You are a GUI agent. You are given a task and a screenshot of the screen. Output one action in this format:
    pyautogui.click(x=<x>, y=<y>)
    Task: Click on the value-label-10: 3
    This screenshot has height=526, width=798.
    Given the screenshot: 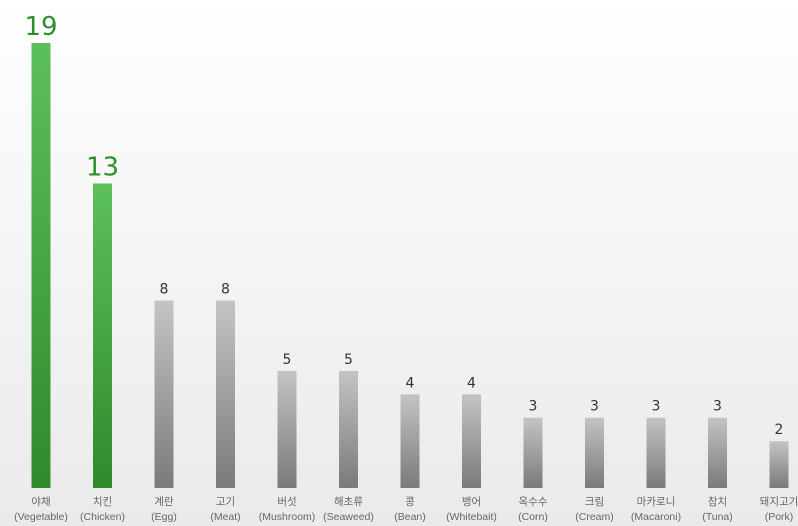 What is the action you would take?
    pyautogui.click(x=656, y=407)
    